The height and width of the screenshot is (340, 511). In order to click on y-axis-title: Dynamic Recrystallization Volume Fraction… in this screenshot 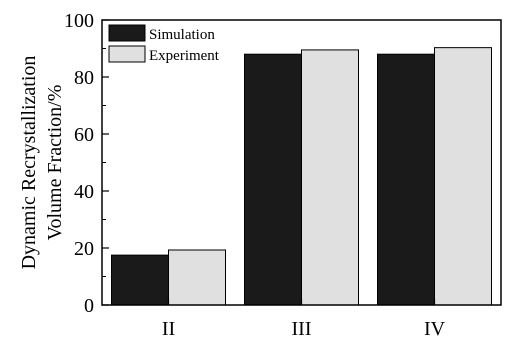, I will do `click(42, 163)`.